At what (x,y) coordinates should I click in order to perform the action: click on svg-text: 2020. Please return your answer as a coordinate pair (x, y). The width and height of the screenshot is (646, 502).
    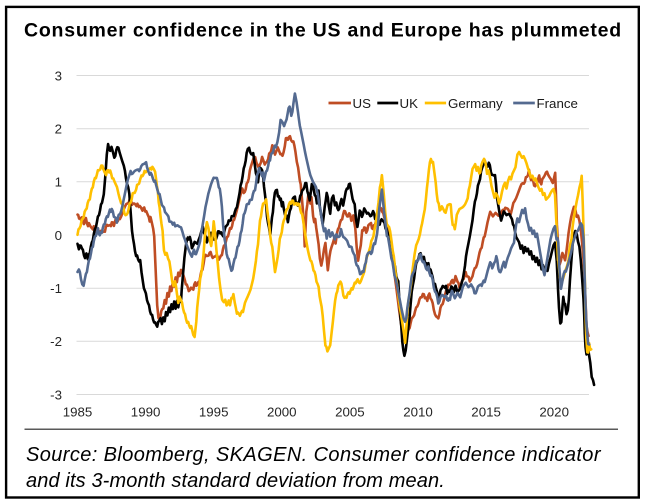
    Looking at the image, I should click on (554, 412).